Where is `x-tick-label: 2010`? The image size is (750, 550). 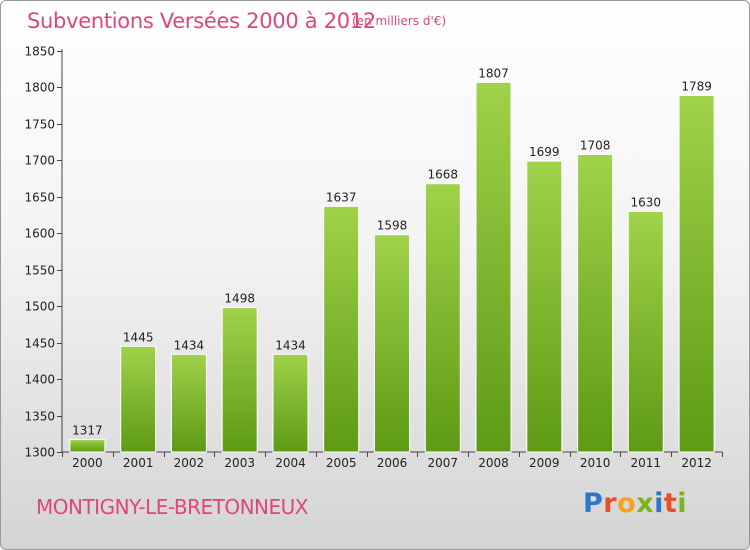 x-tick-label: 2010 is located at coordinates (595, 463).